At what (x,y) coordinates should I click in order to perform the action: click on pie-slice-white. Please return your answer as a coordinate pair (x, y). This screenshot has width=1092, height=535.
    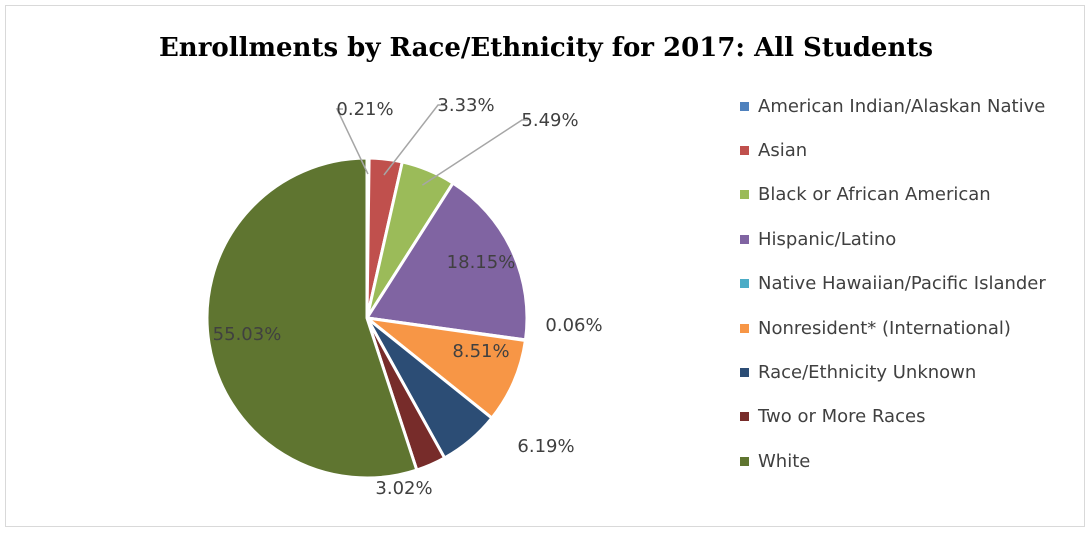
    Looking at the image, I should click on (312, 318).